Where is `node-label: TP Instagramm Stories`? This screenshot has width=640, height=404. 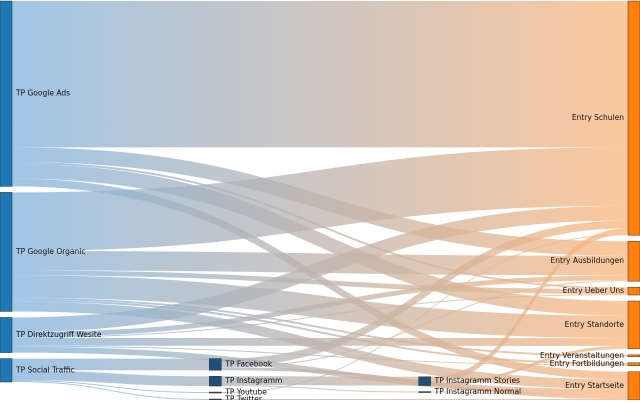
node-label: TP Instagramm Stories is located at coordinates (477, 380).